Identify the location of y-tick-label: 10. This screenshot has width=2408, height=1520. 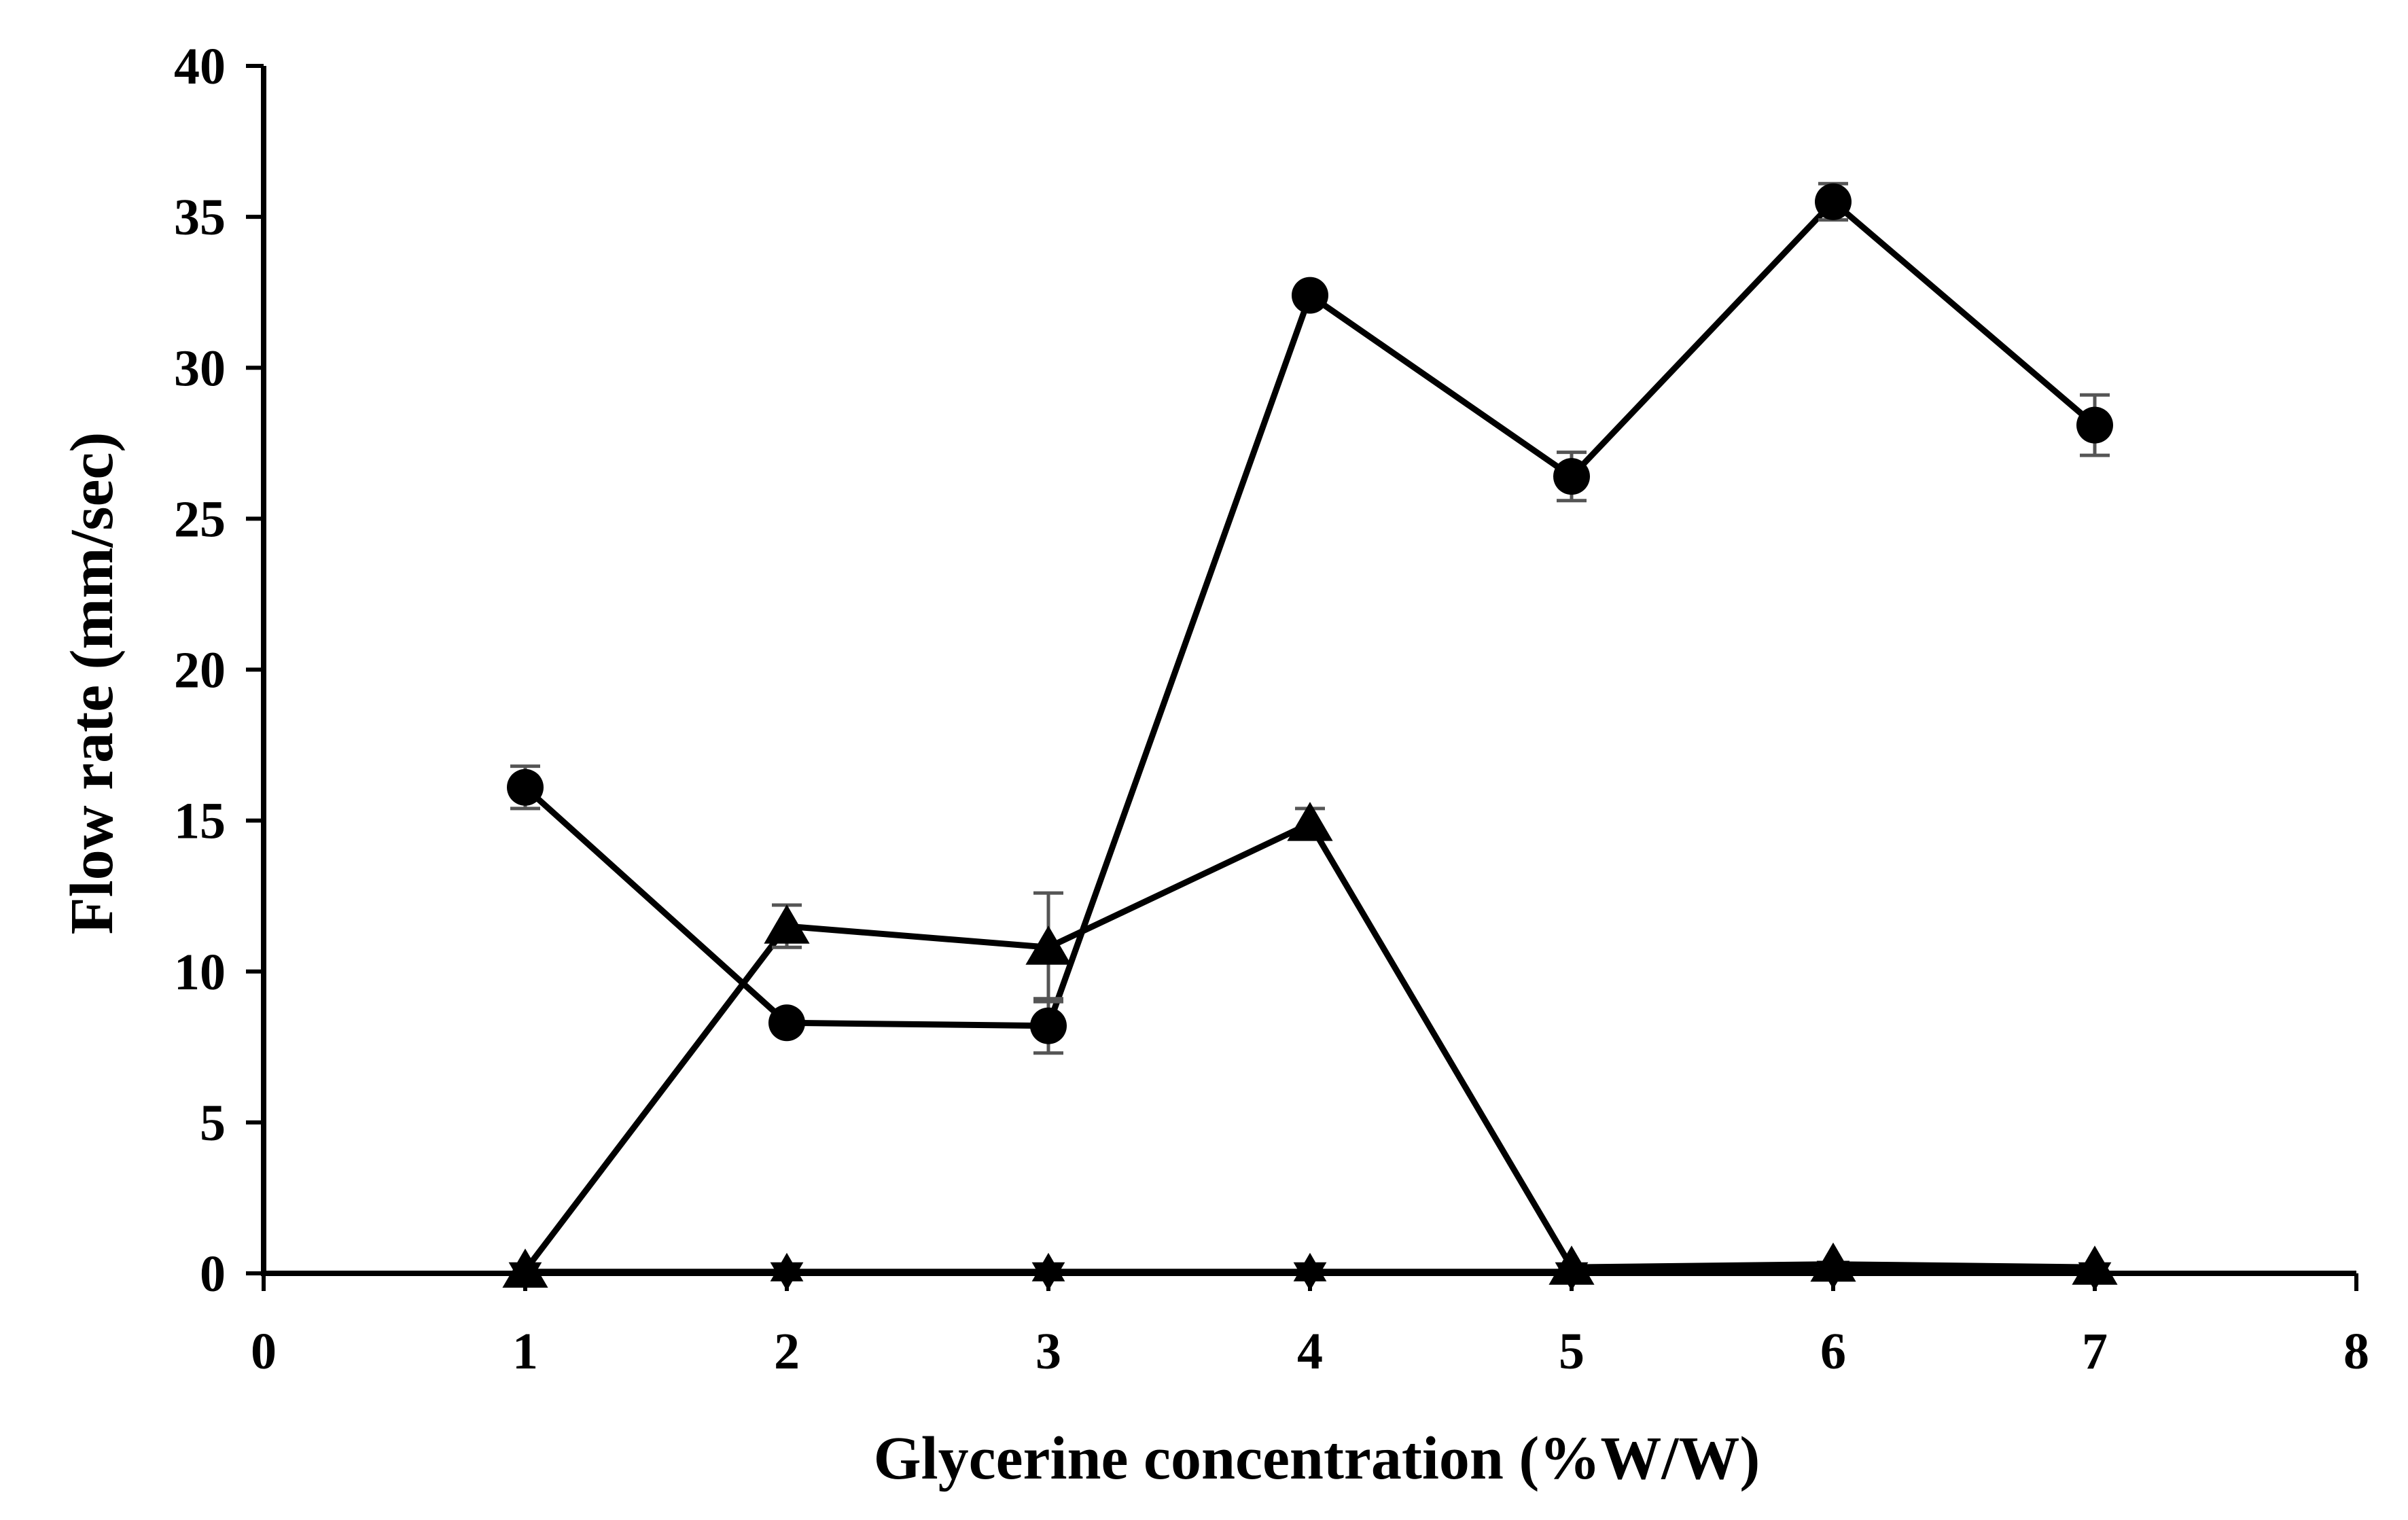
(200, 972).